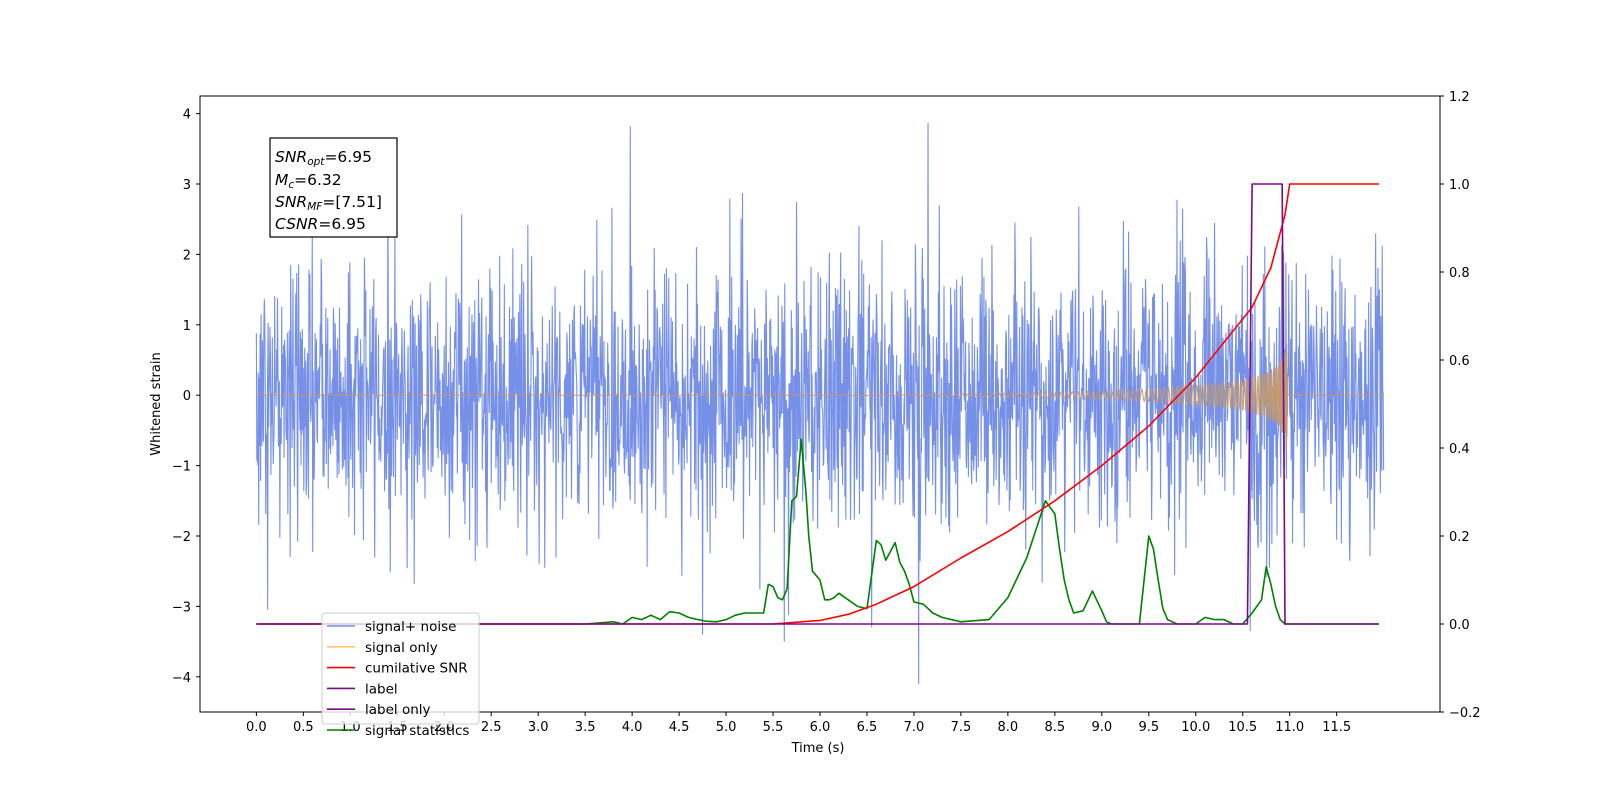 Image resolution: width=1600 pixels, height=804 pixels. What do you see at coordinates (1148, 727) in the screenshot?
I see `x-tick-label: 9.5` at bounding box center [1148, 727].